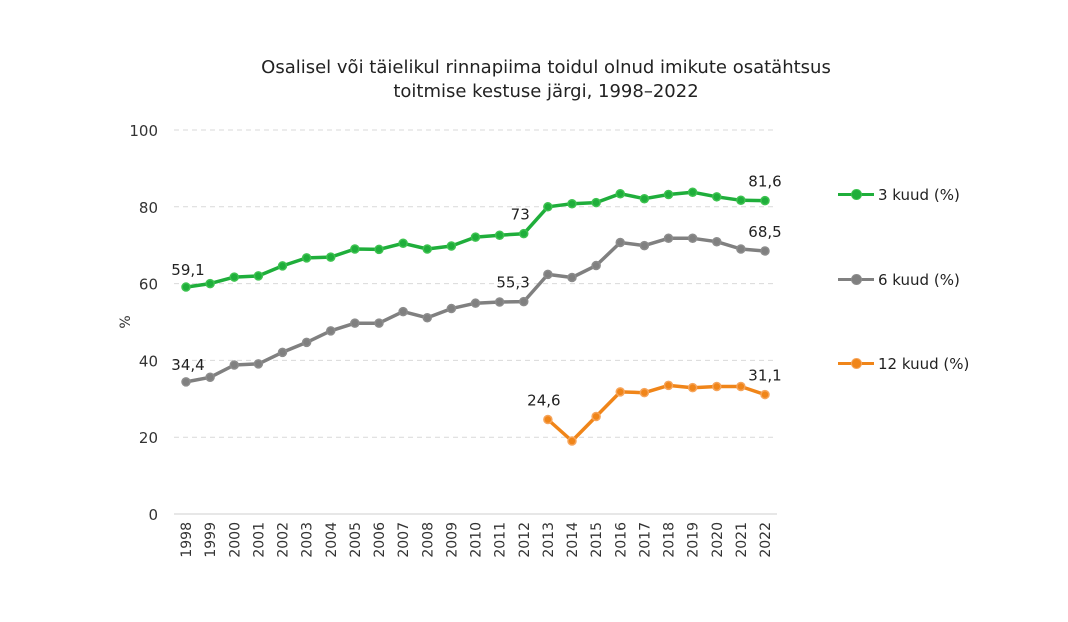 The width and height of the screenshot is (1068, 622). What do you see at coordinates (573, 540) in the screenshot?
I see `x-tick-label: 2014` at bounding box center [573, 540].